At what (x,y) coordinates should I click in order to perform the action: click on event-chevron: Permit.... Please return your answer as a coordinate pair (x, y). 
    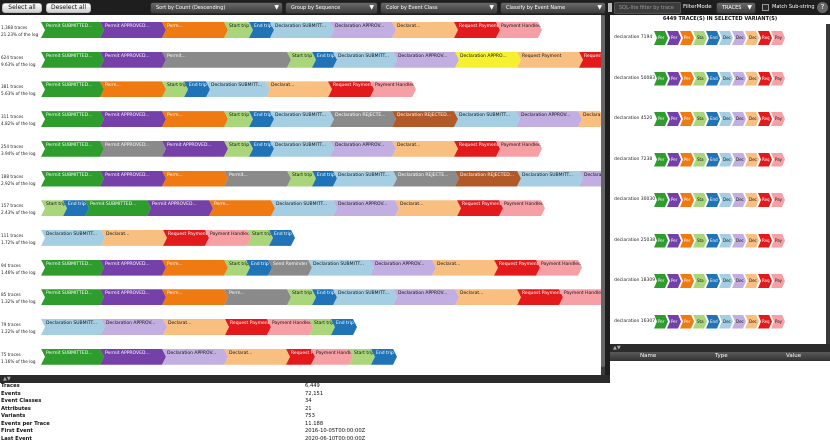
    Looking at the image, I should click on (257, 179).